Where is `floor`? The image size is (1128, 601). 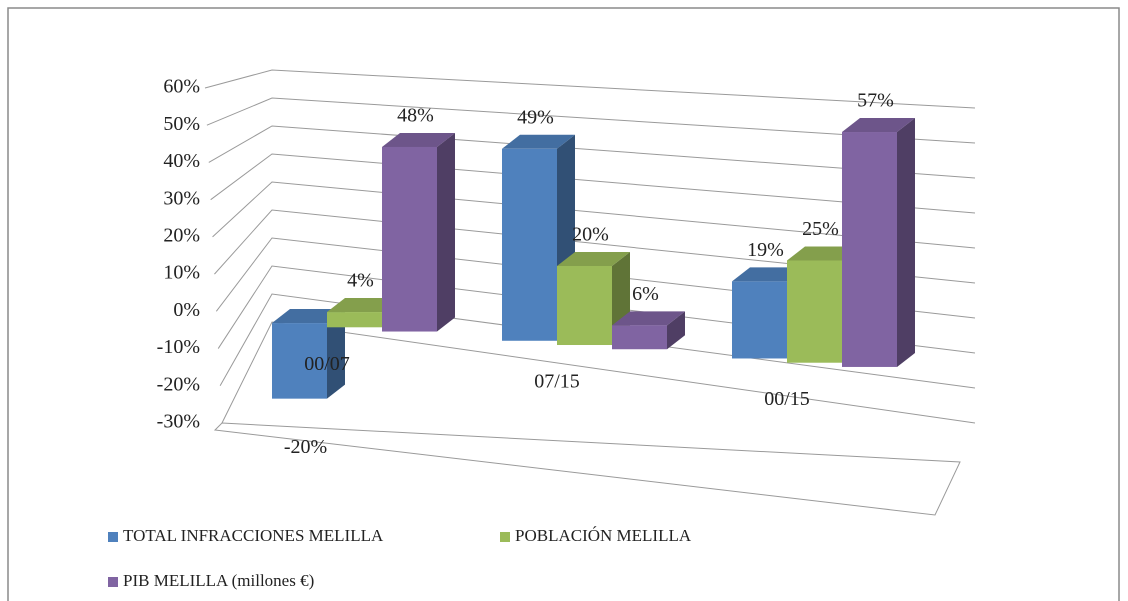
floor is located at coordinates (587, 469).